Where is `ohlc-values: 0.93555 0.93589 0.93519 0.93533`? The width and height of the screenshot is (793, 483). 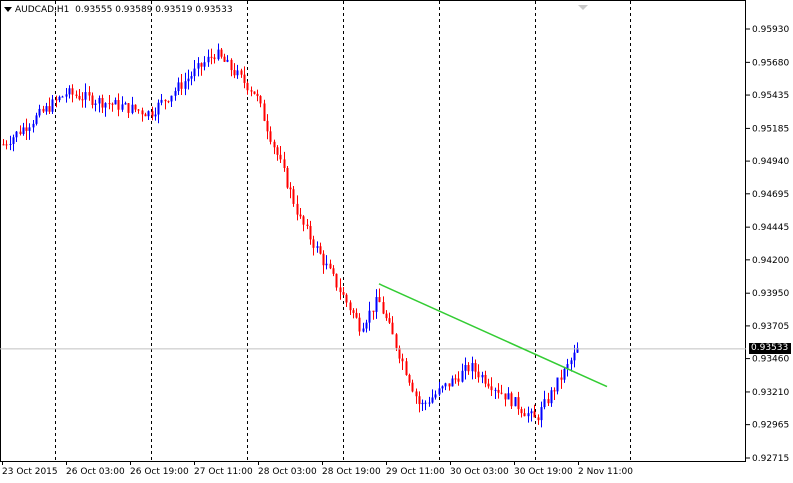 ohlc-values: 0.93555 0.93589 0.93519 0.93533 is located at coordinates (154, 10).